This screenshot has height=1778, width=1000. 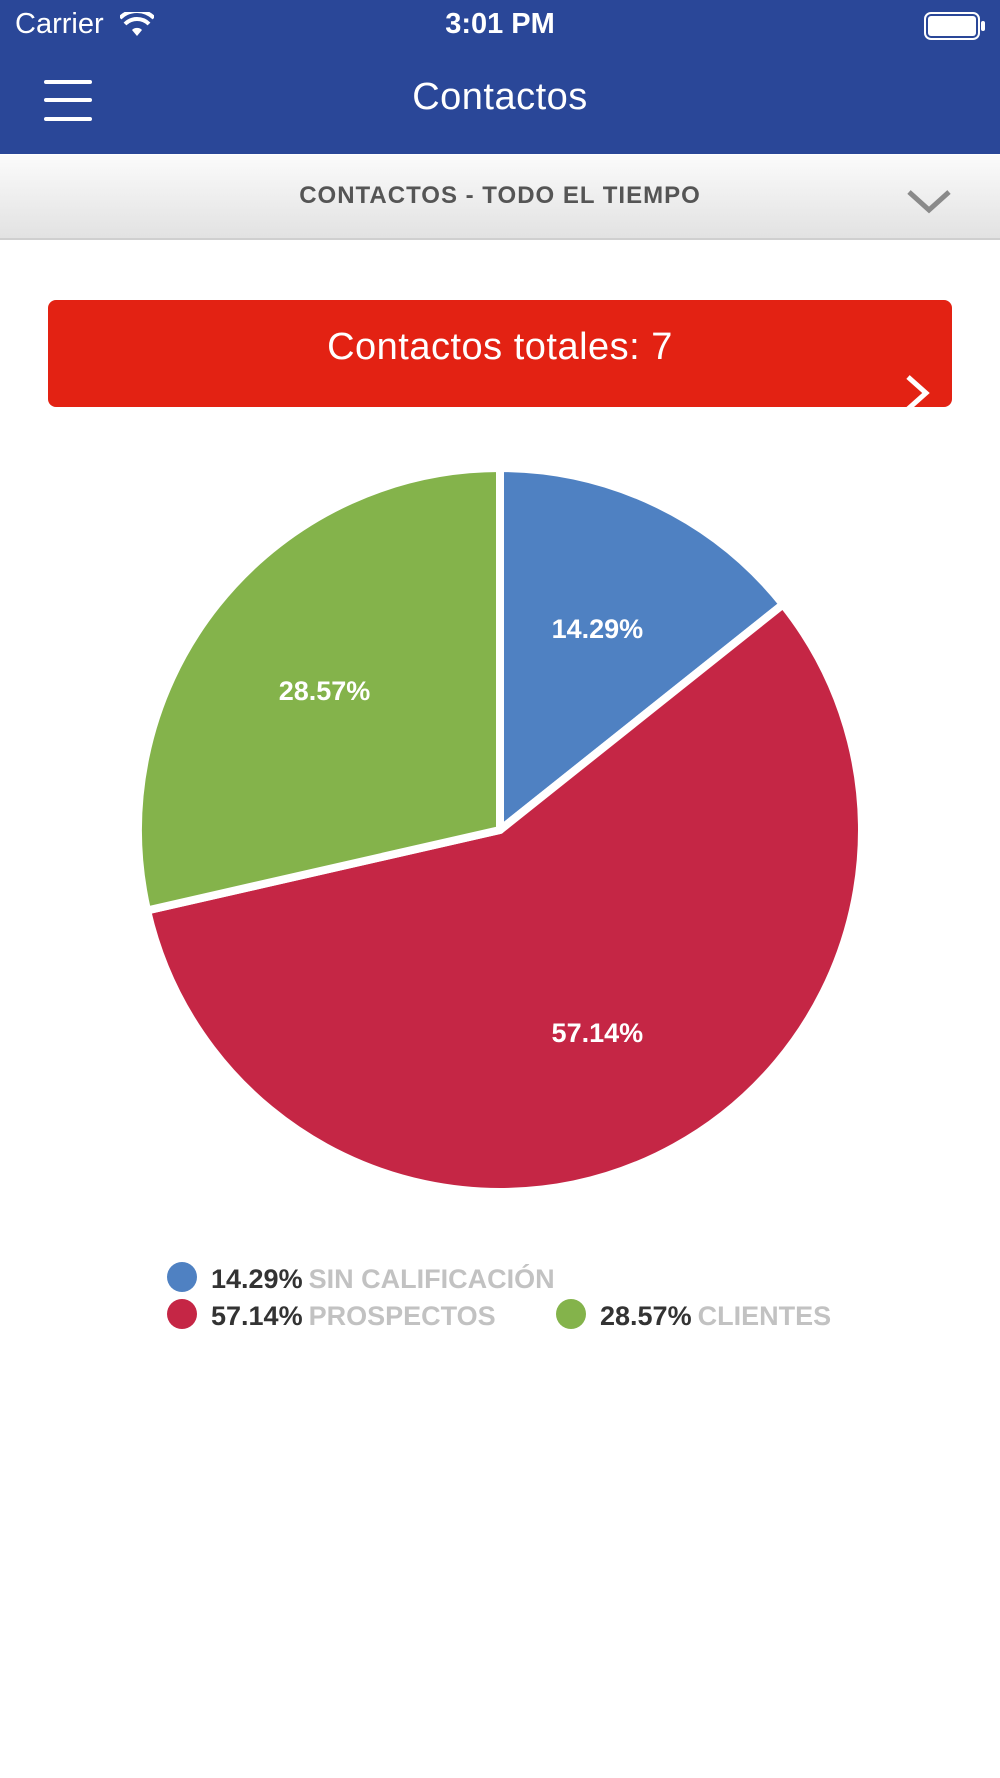 I want to click on legend-item: 28.57% Clientes, so click(x=693, y=1315).